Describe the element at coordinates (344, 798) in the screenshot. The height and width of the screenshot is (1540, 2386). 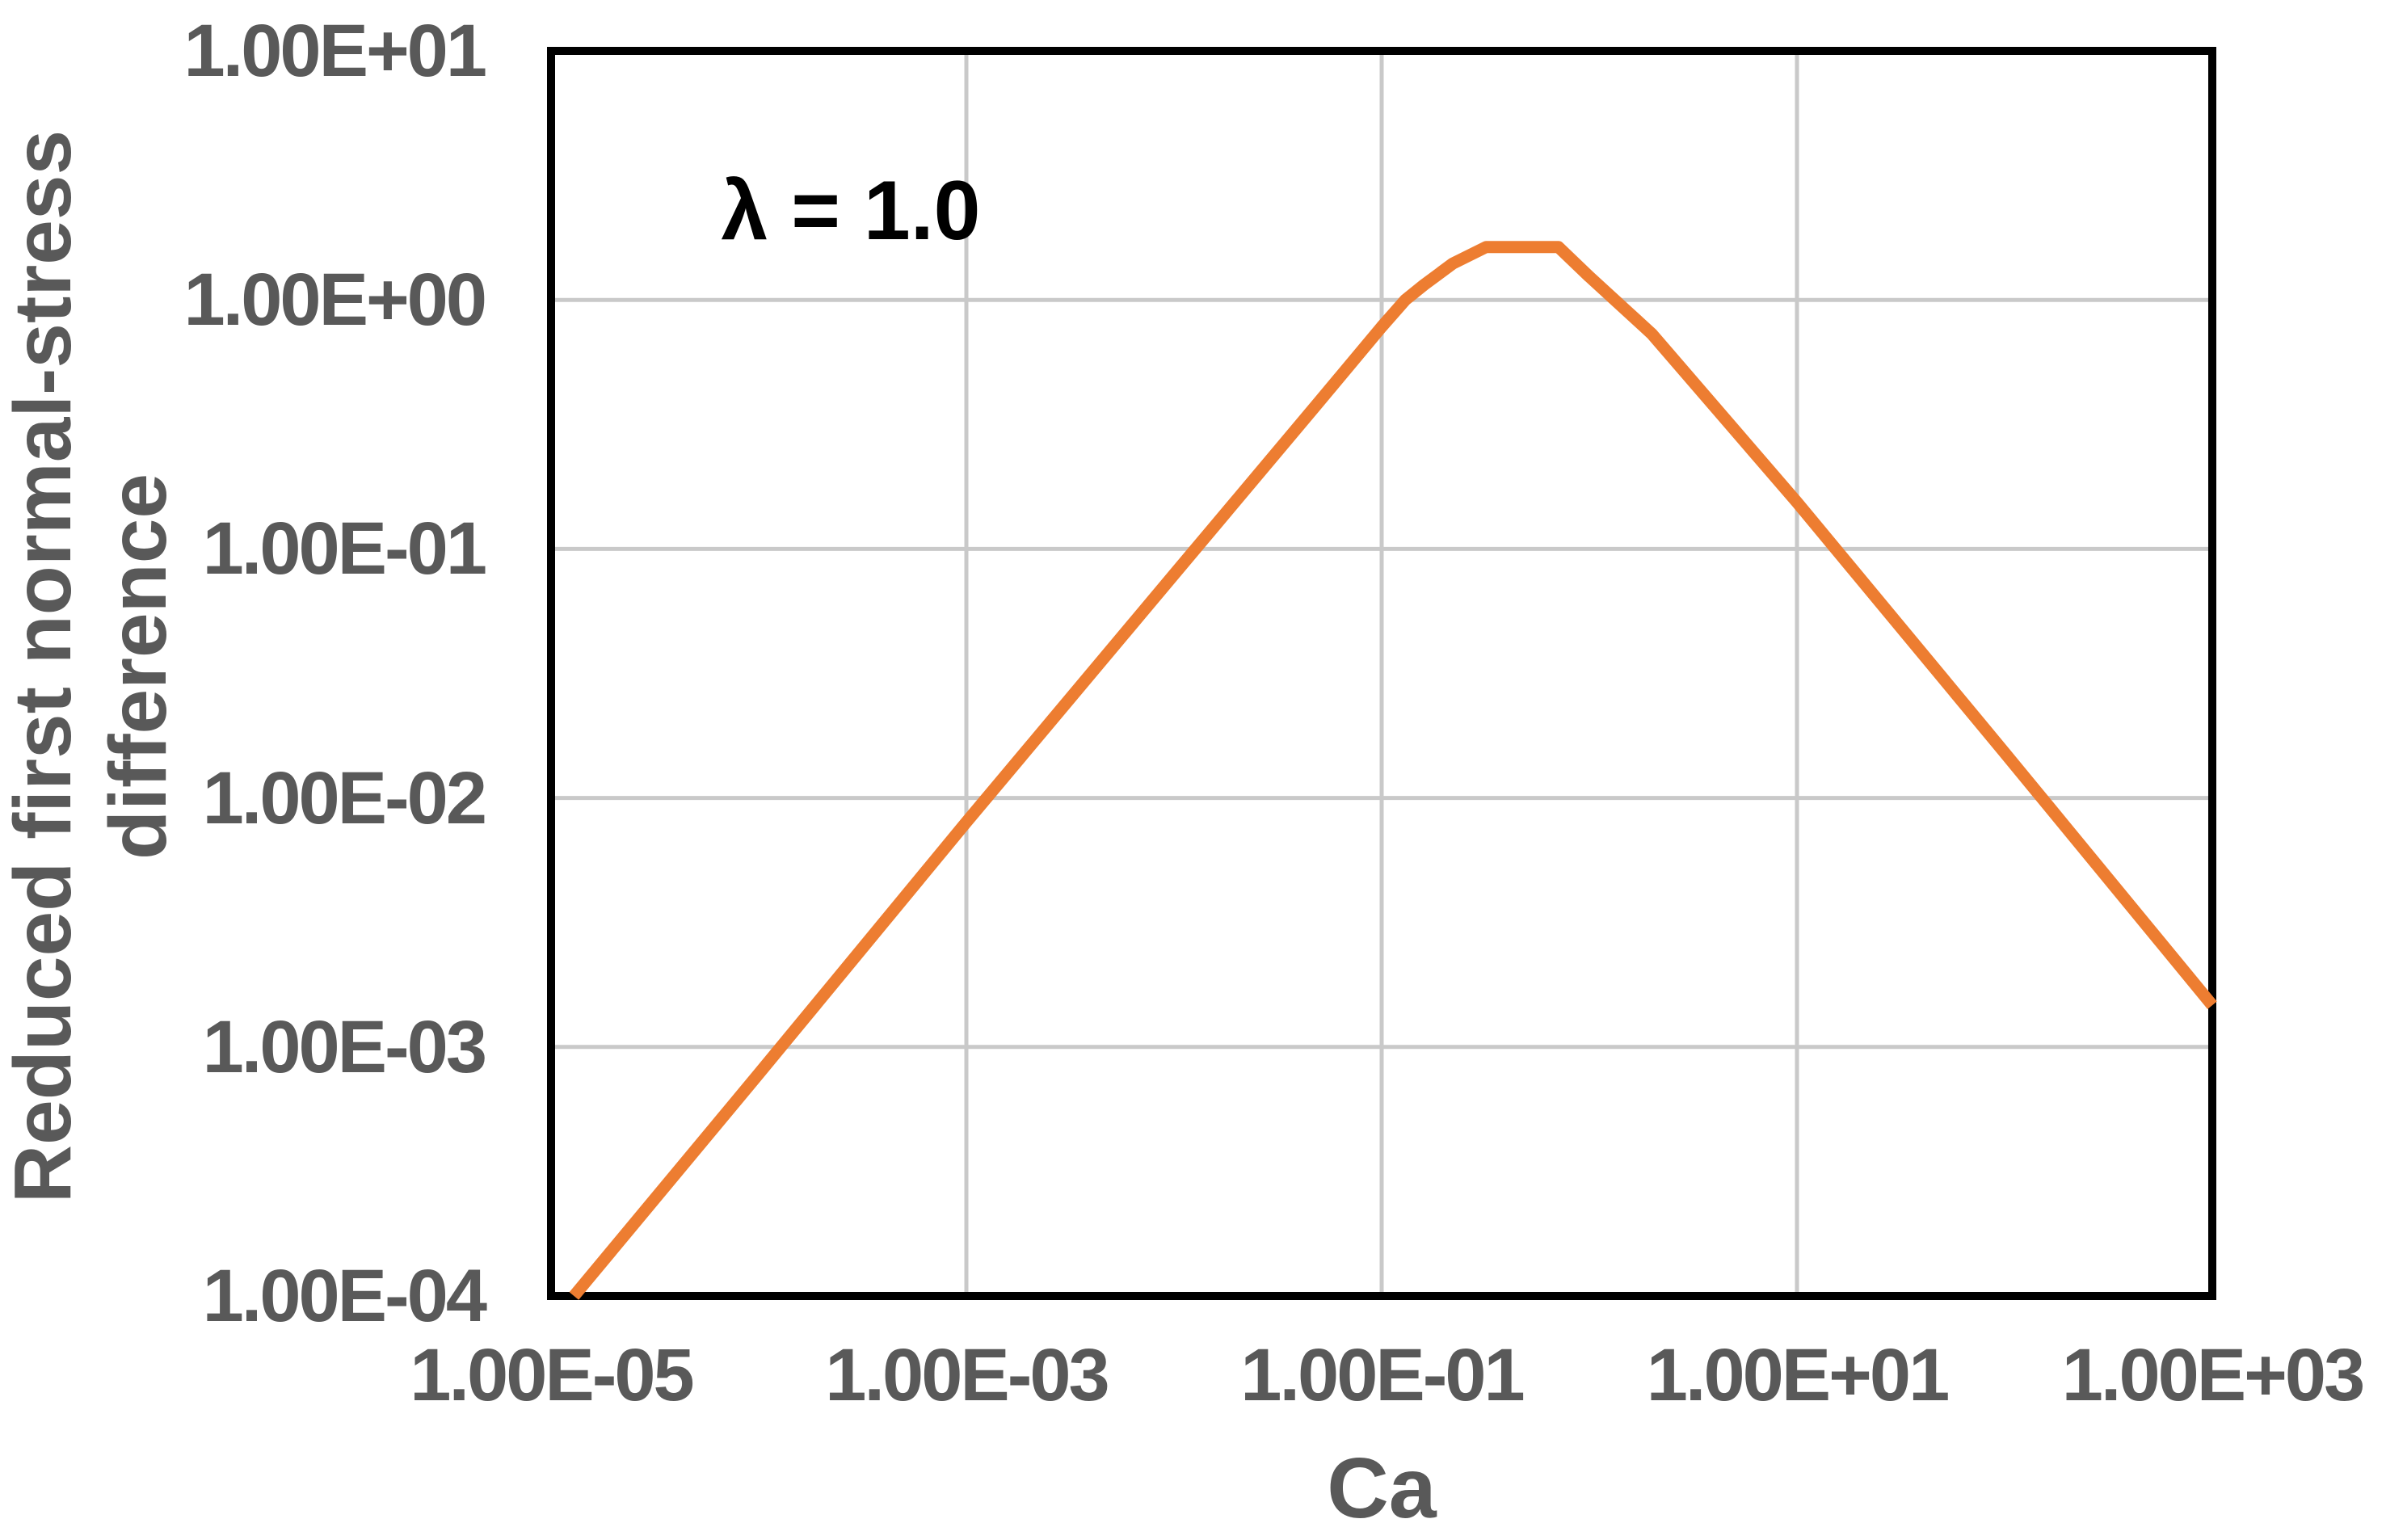
I see `y-tick-label: 1.00E-02` at that location.